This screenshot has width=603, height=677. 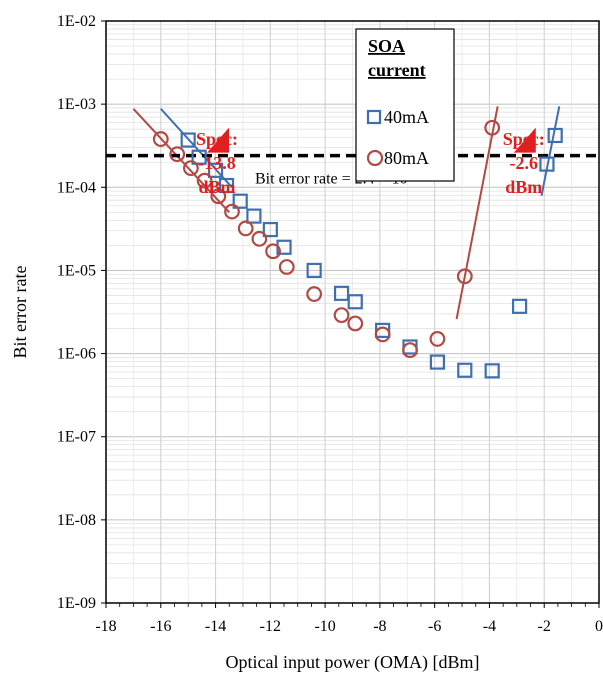 What do you see at coordinates (406, 158) in the screenshot?
I see `legend-item-80ma: 80mA` at bounding box center [406, 158].